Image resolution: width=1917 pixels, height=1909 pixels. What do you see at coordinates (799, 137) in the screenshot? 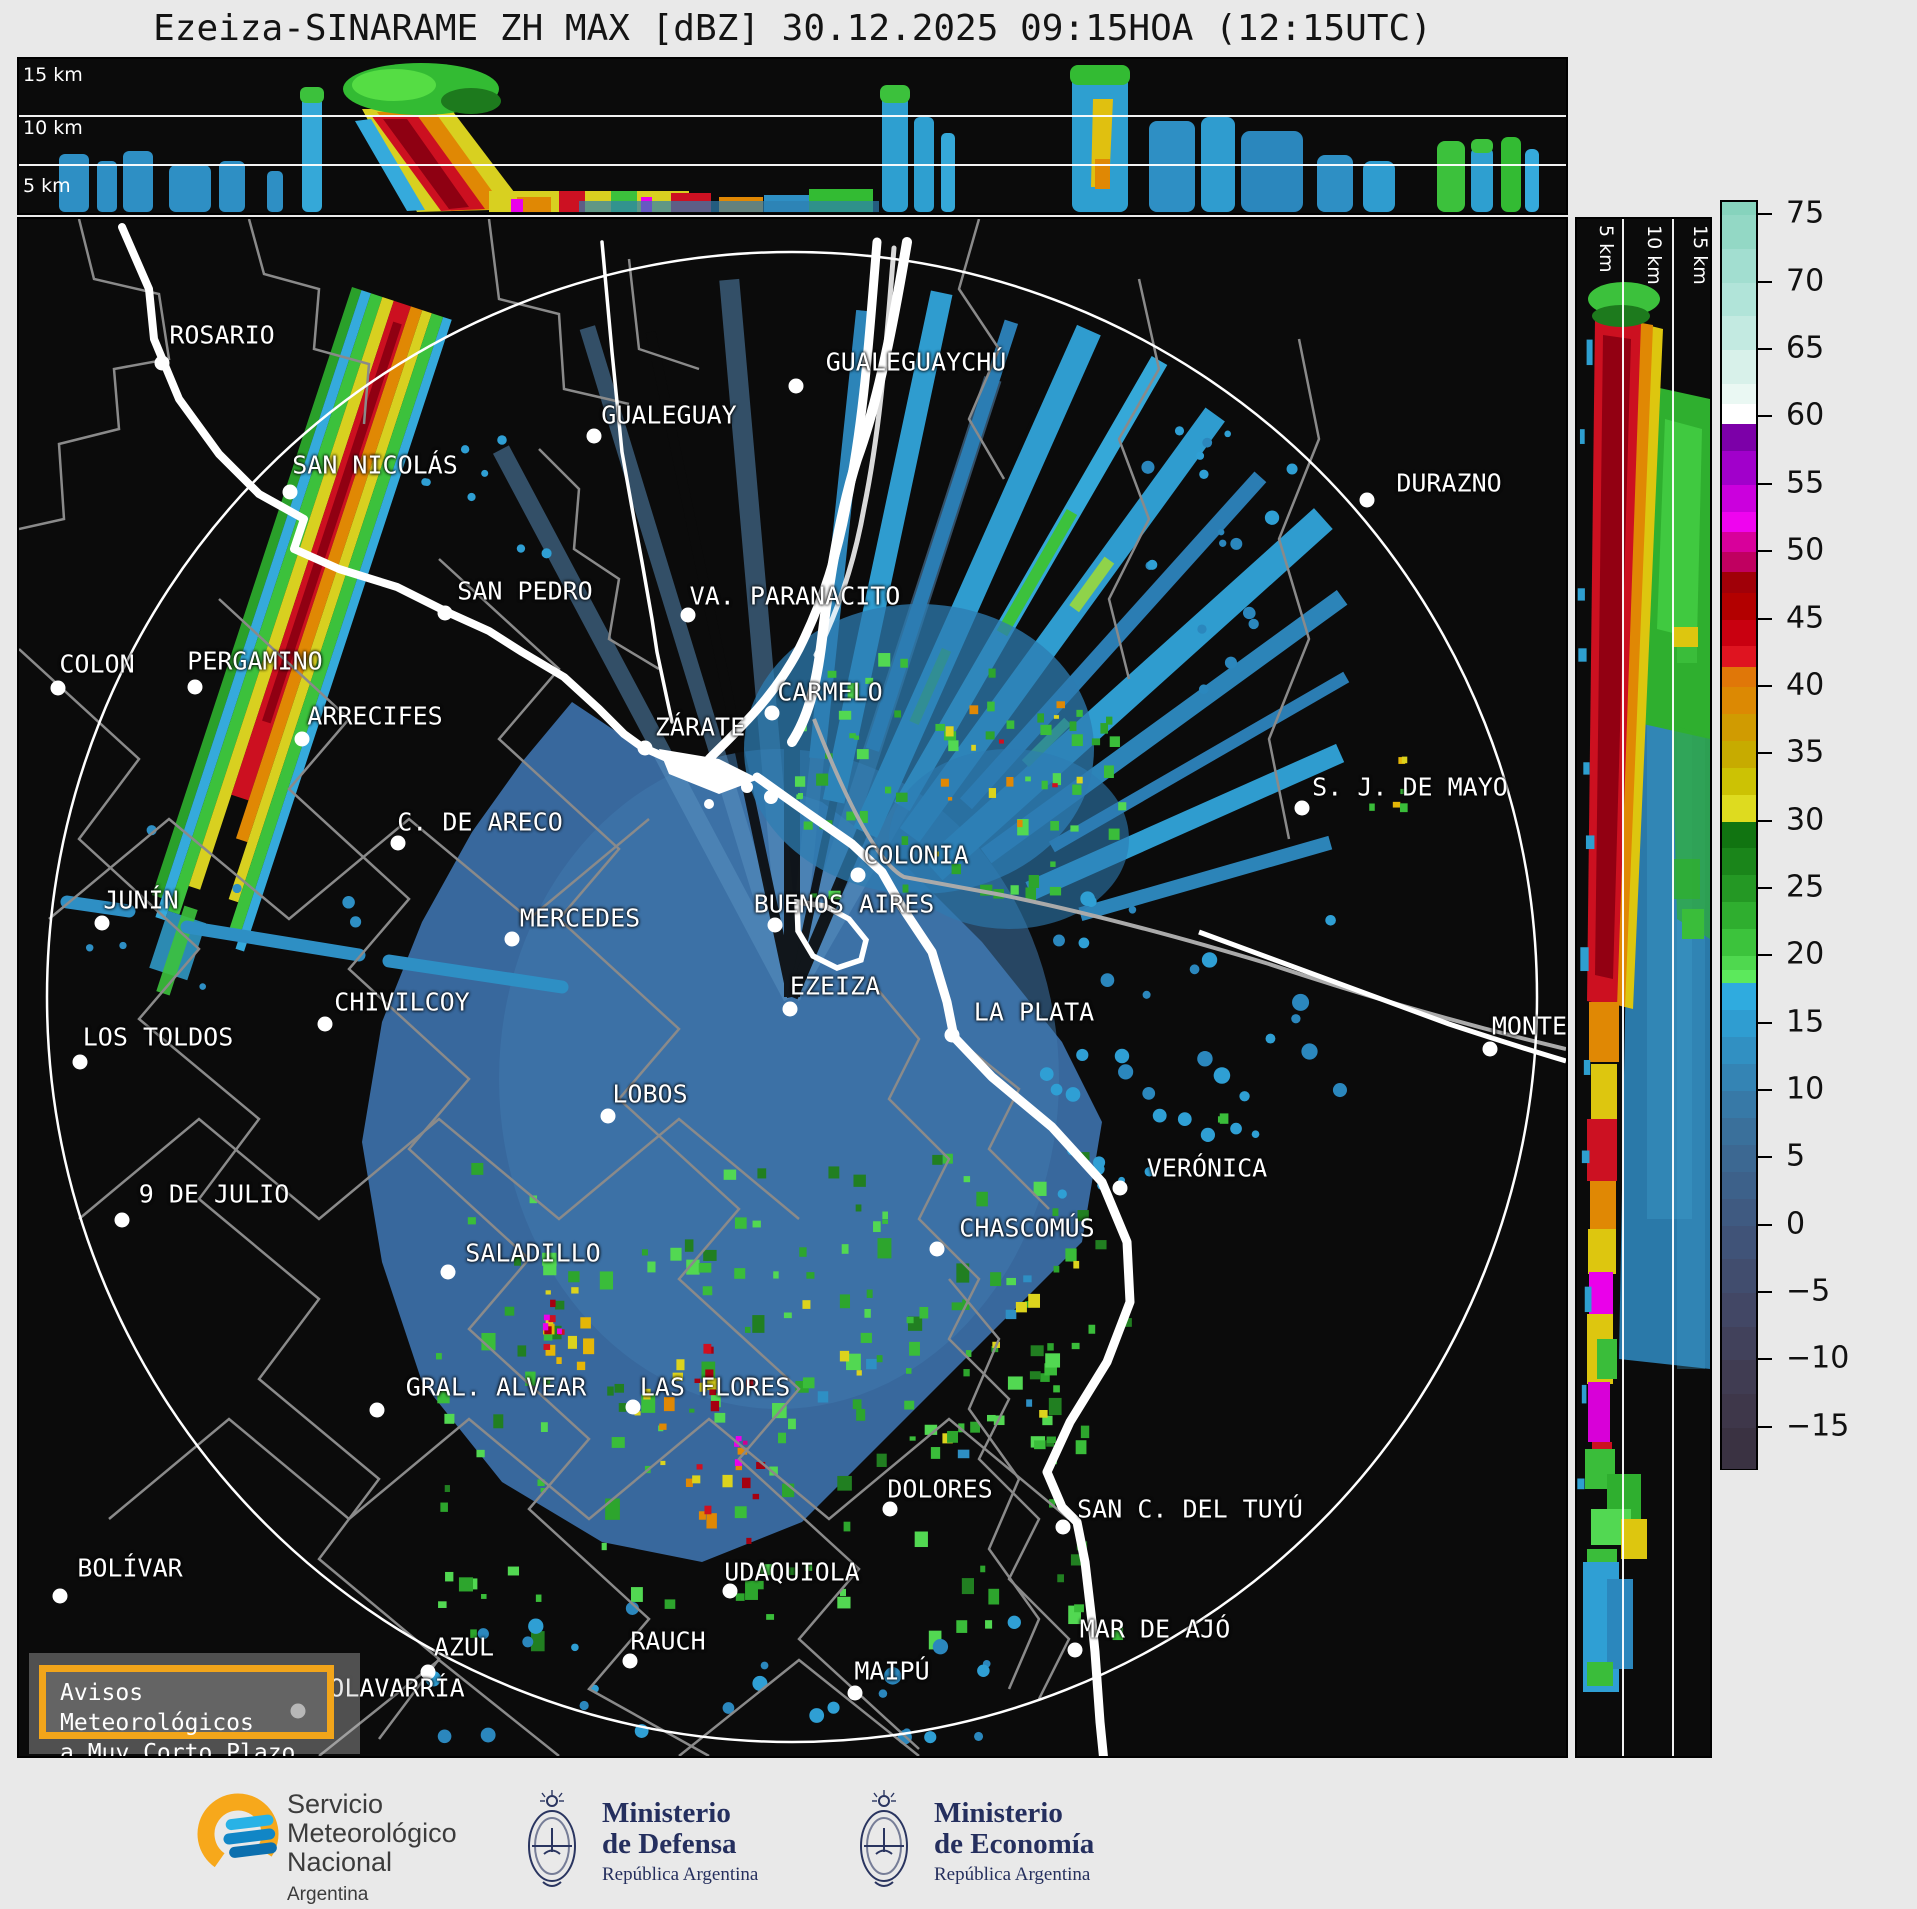
I see `top-cross-section-echoes` at bounding box center [799, 137].